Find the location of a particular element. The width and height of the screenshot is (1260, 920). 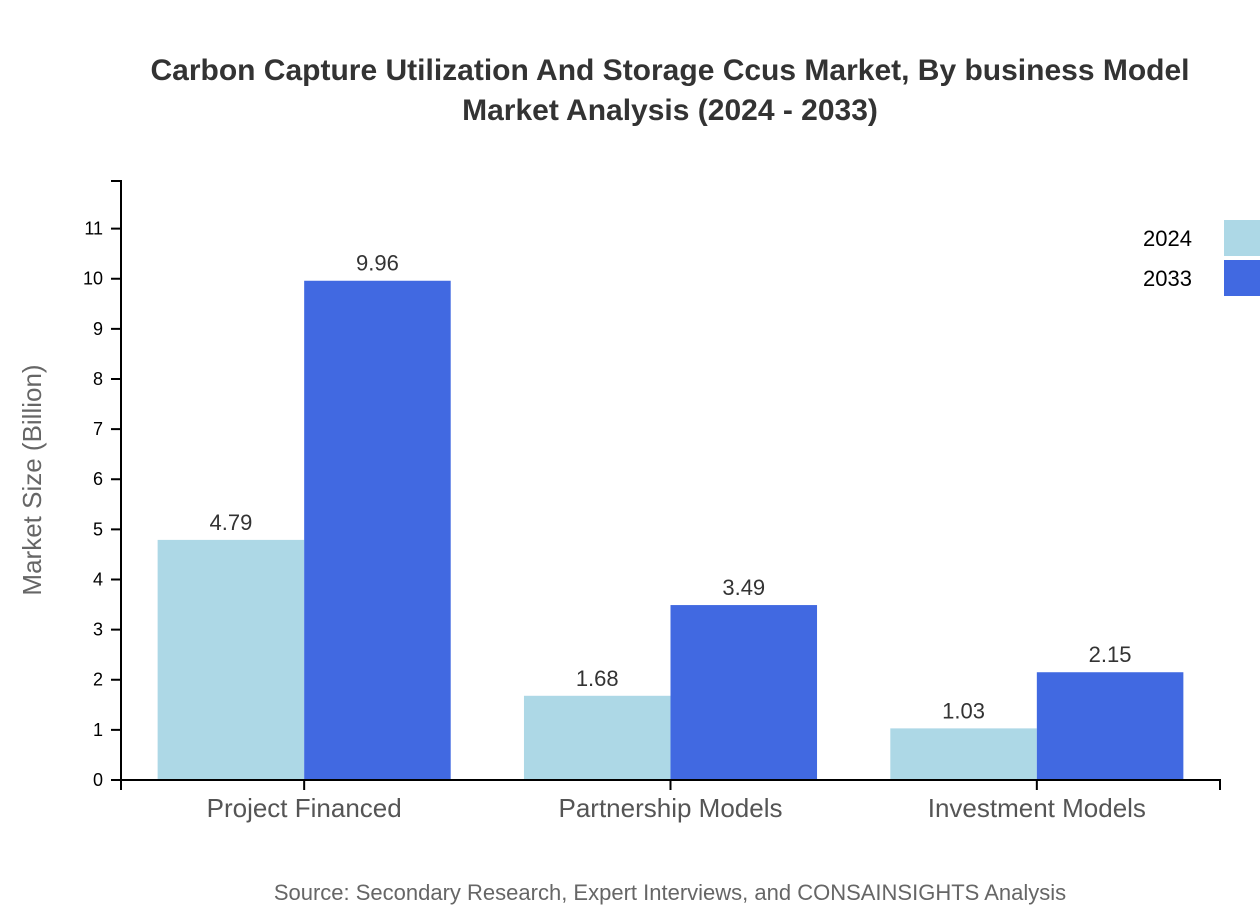

x-tick-label: Investment Models is located at coordinates (1037, 808).